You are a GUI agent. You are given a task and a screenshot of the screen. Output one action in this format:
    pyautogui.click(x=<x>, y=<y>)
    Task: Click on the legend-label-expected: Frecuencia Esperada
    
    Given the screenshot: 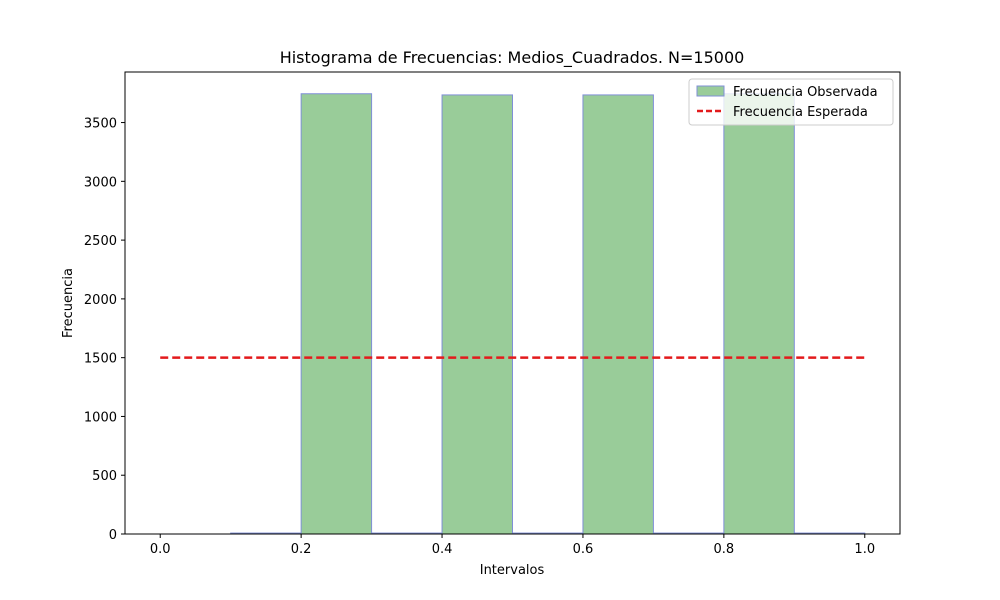 What is the action you would take?
    pyautogui.click(x=800, y=112)
    